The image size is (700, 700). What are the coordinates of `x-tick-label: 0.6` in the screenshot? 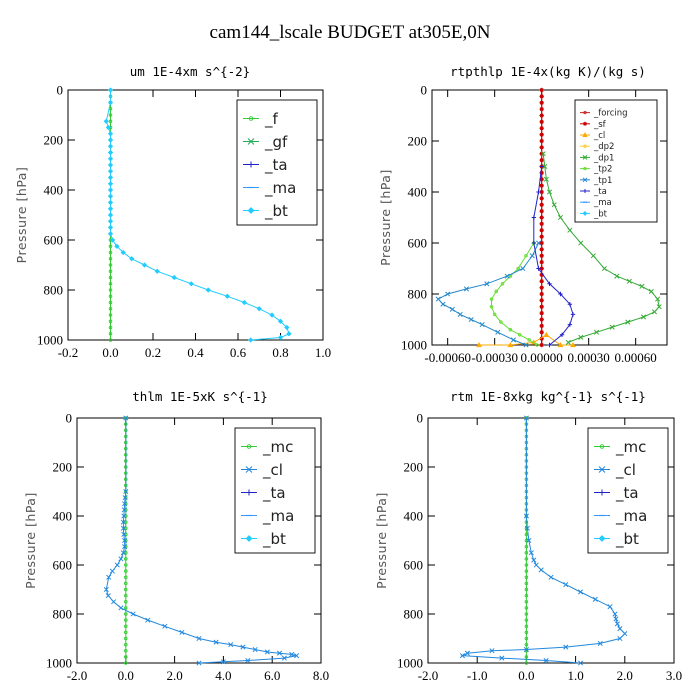 It's located at (238, 352).